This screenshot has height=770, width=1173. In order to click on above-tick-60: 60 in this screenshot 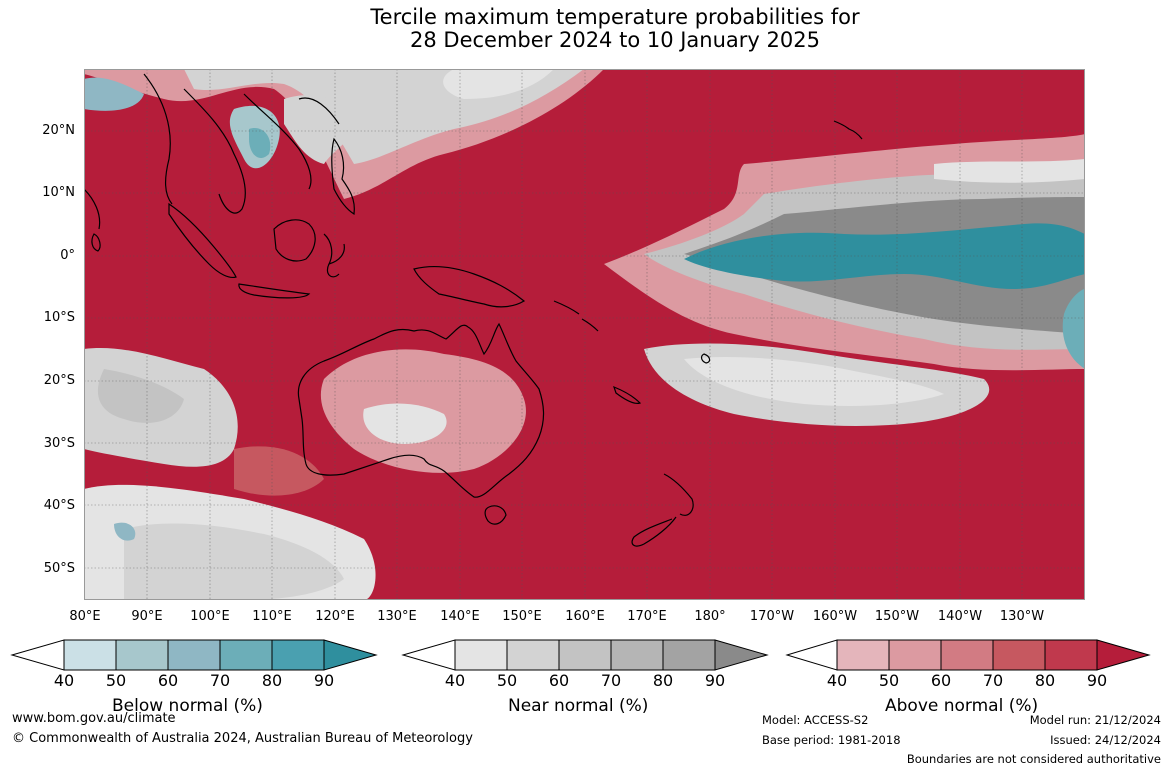, I will do `click(941, 680)`.